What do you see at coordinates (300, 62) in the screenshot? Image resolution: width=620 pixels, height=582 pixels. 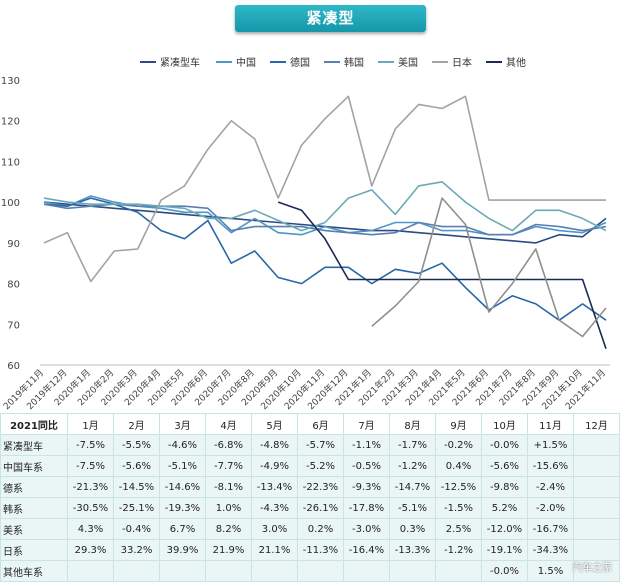 I see `legend-label: 德国` at bounding box center [300, 62].